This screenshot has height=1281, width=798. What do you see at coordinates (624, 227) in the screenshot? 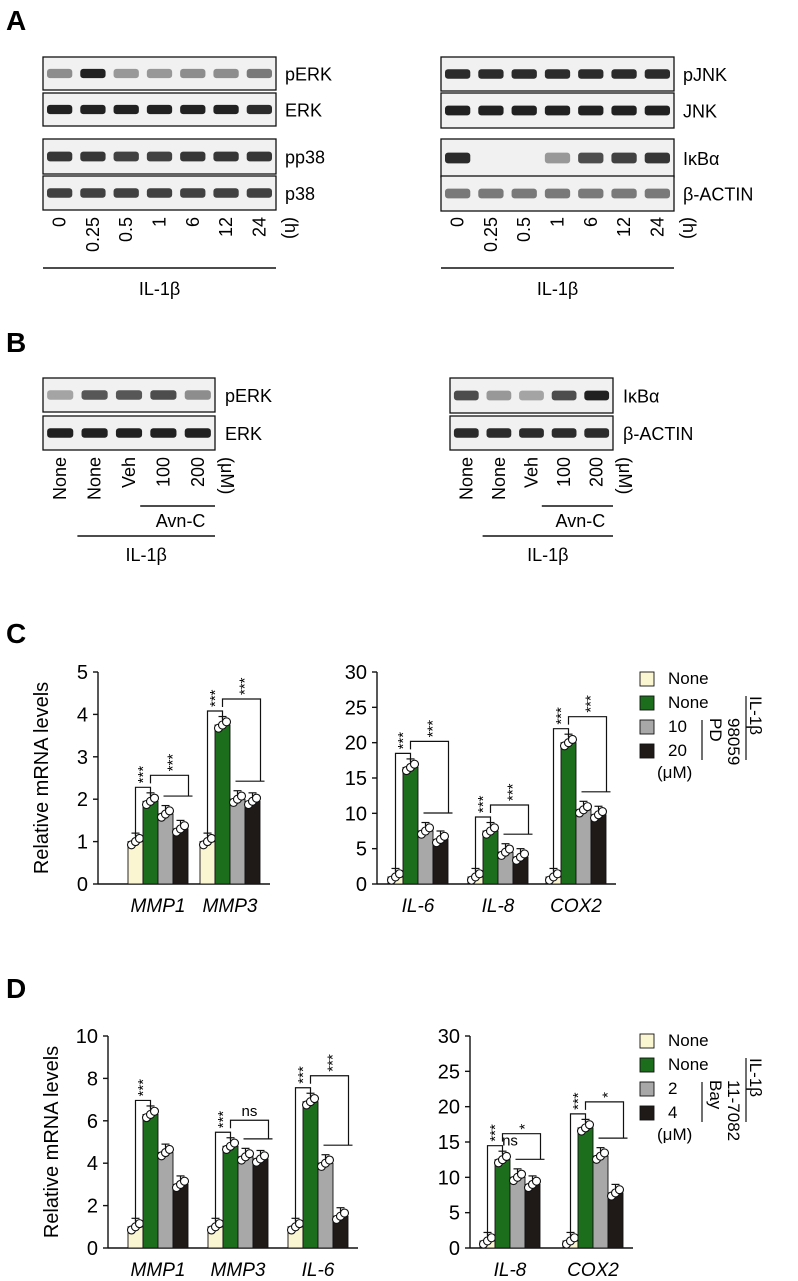
I see `timepoint-label: 12` at bounding box center [624, 227].